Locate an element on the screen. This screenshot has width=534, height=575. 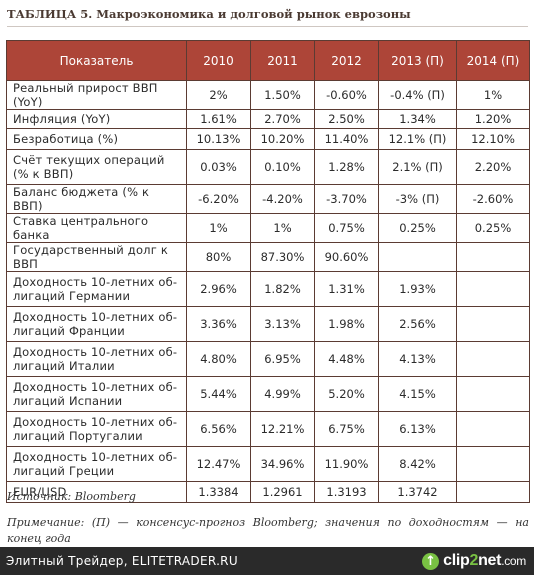
cell-2013: 0.25% is located at coordinates (417, 228).